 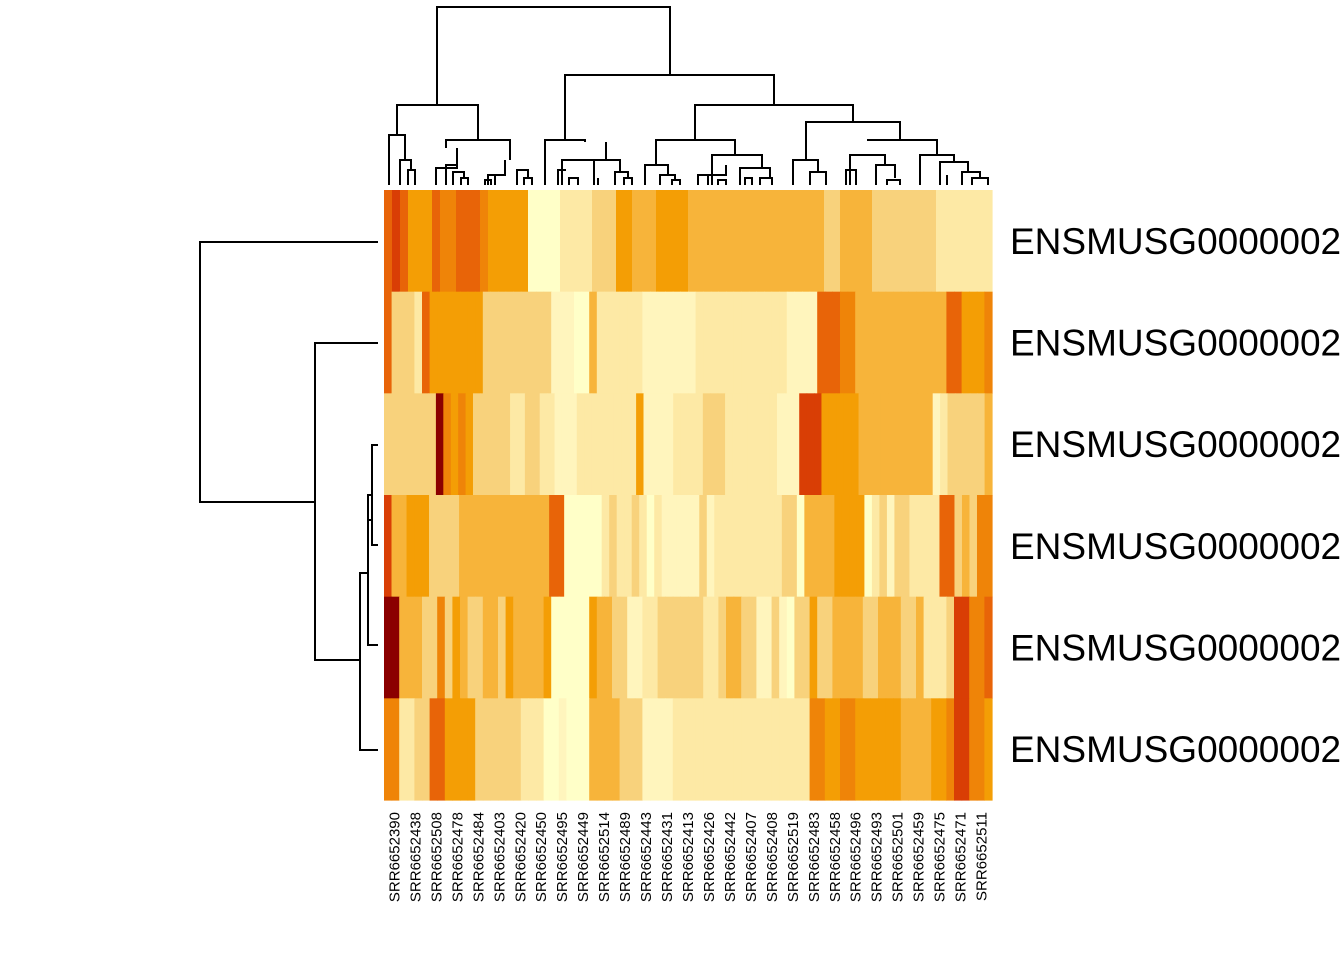 I want to click on column-label: SRR6652471, so click(x=961, y=857).